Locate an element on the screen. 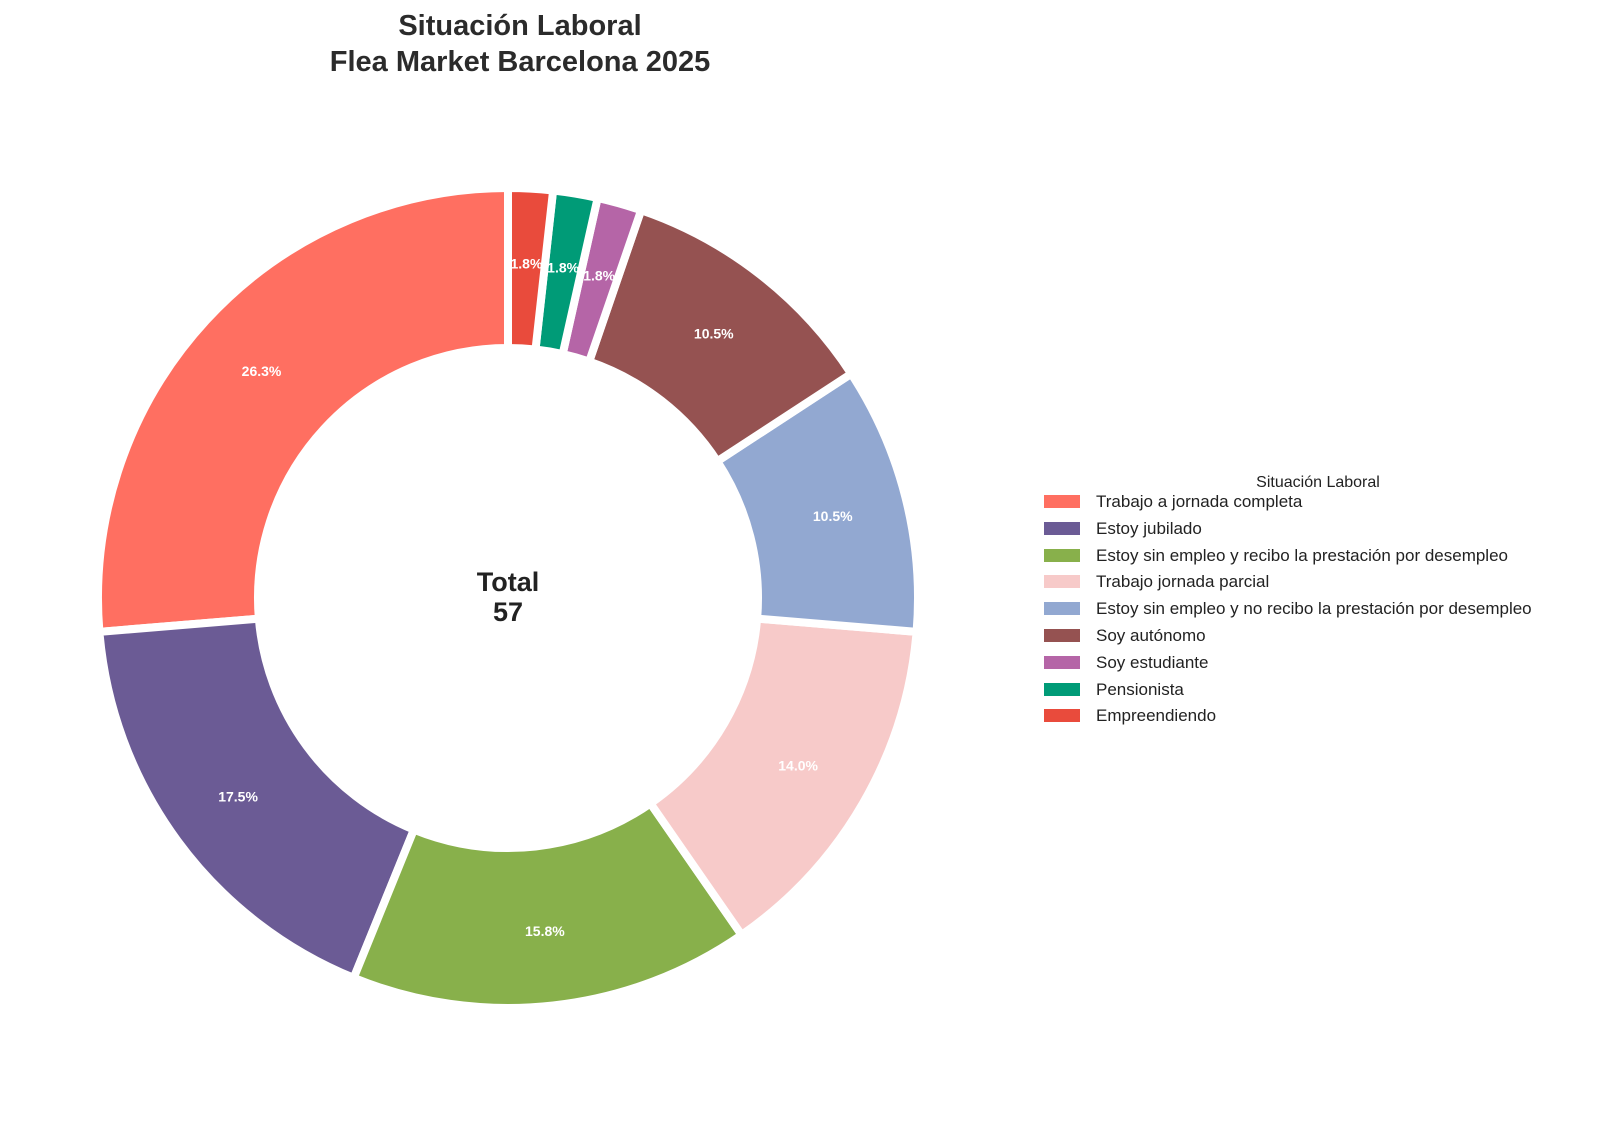  chart-title-line-2: Flea Market Barcelona 2025 is located at coordinates (520, 62).